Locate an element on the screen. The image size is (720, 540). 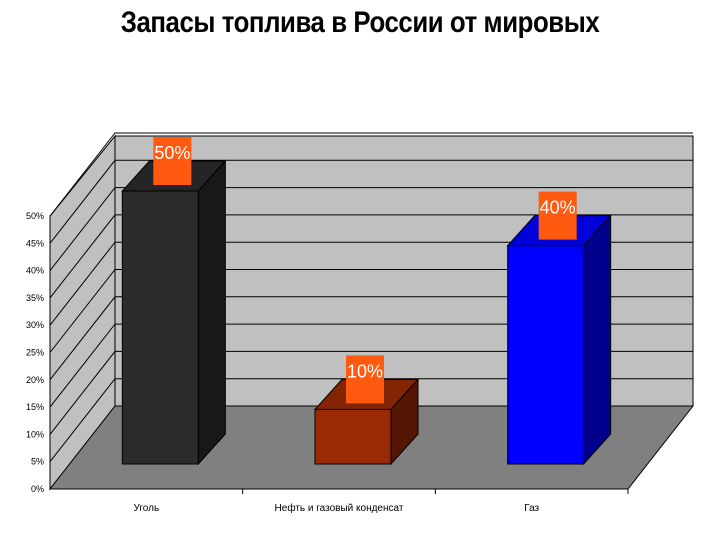
y-tick-label: 30% is located at coordinates (35, 325).